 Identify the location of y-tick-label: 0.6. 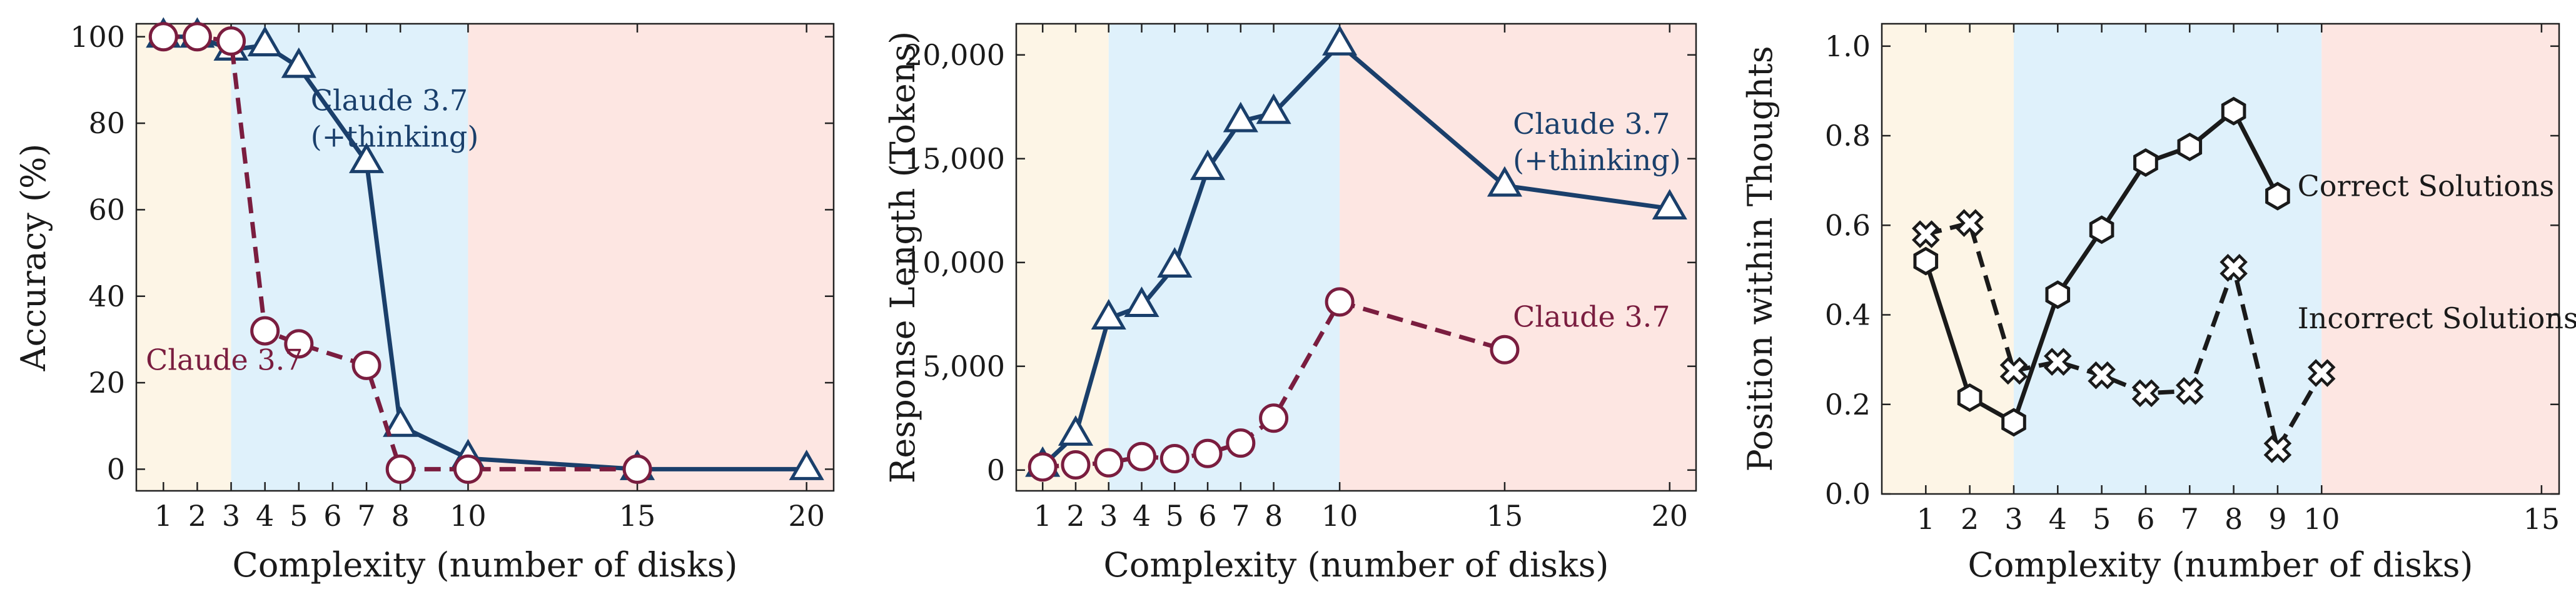
(1848, 225).